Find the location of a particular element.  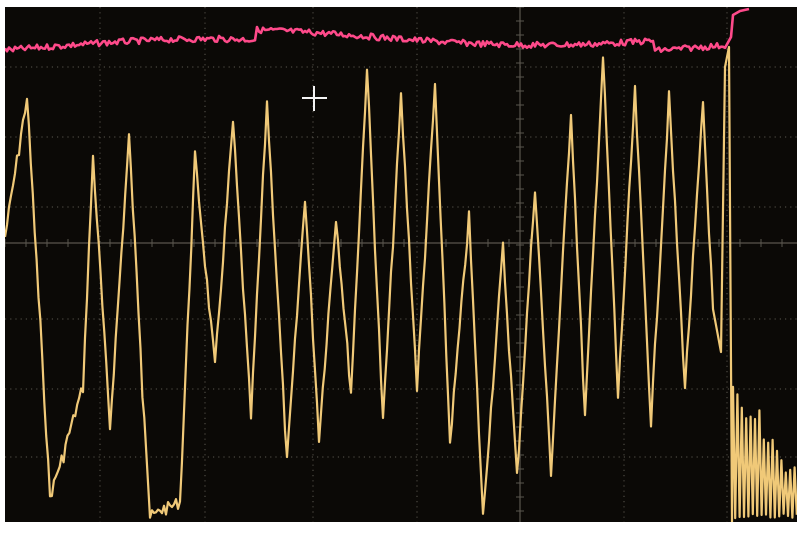

status-strip is located at coordinates (399, 531).